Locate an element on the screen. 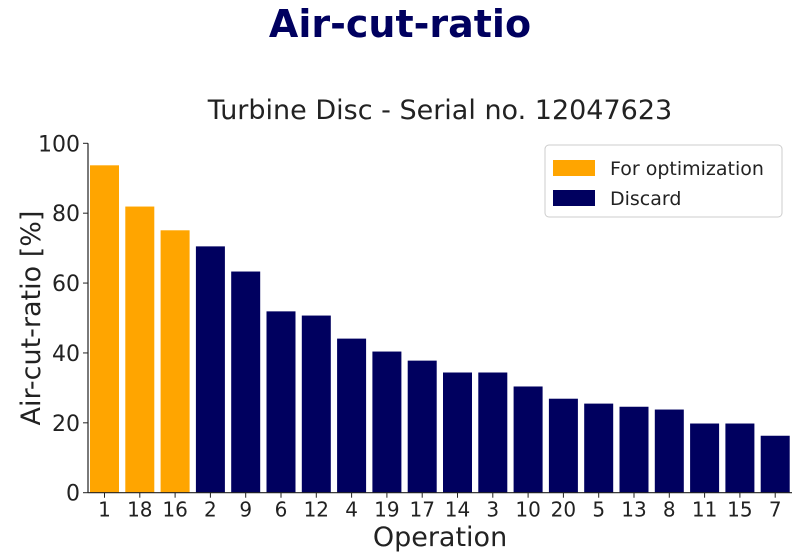 Image resolution: width=800 pixels, height=559 pixels. x-tick-label: 19 is located at coordinates (386, 510).